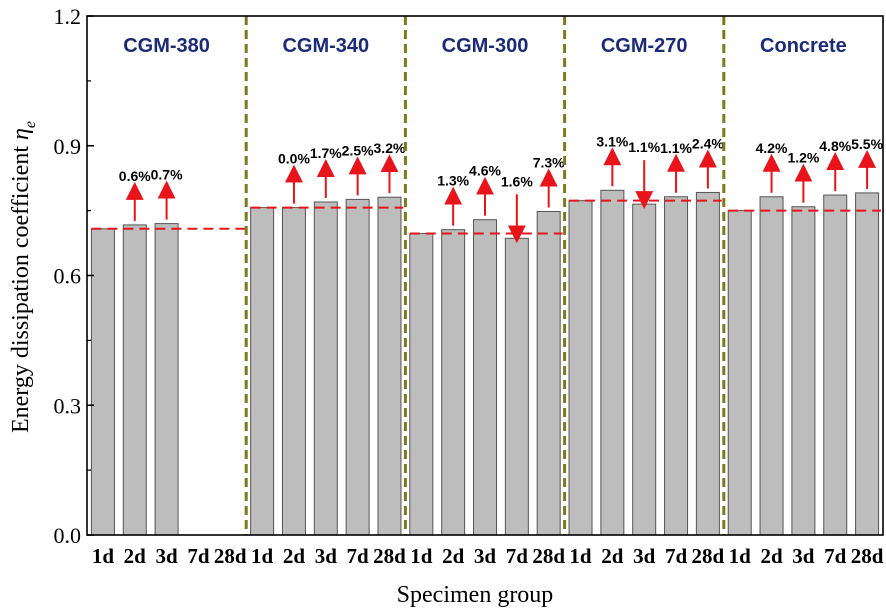 The height and width of the screenshot is (613, 886). I want to click on x-axis-title: Specimen group, so click(475, 595).